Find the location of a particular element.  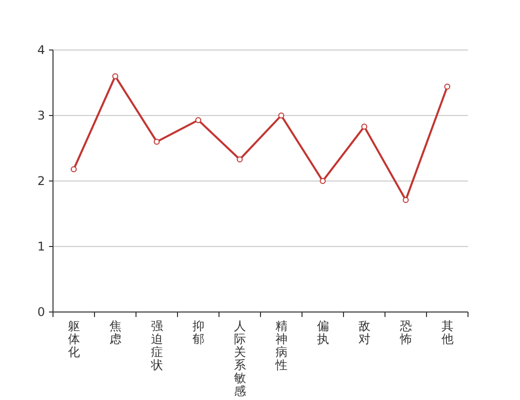

x-tick-label: 恐怖 is located at coordinates (405, 332).